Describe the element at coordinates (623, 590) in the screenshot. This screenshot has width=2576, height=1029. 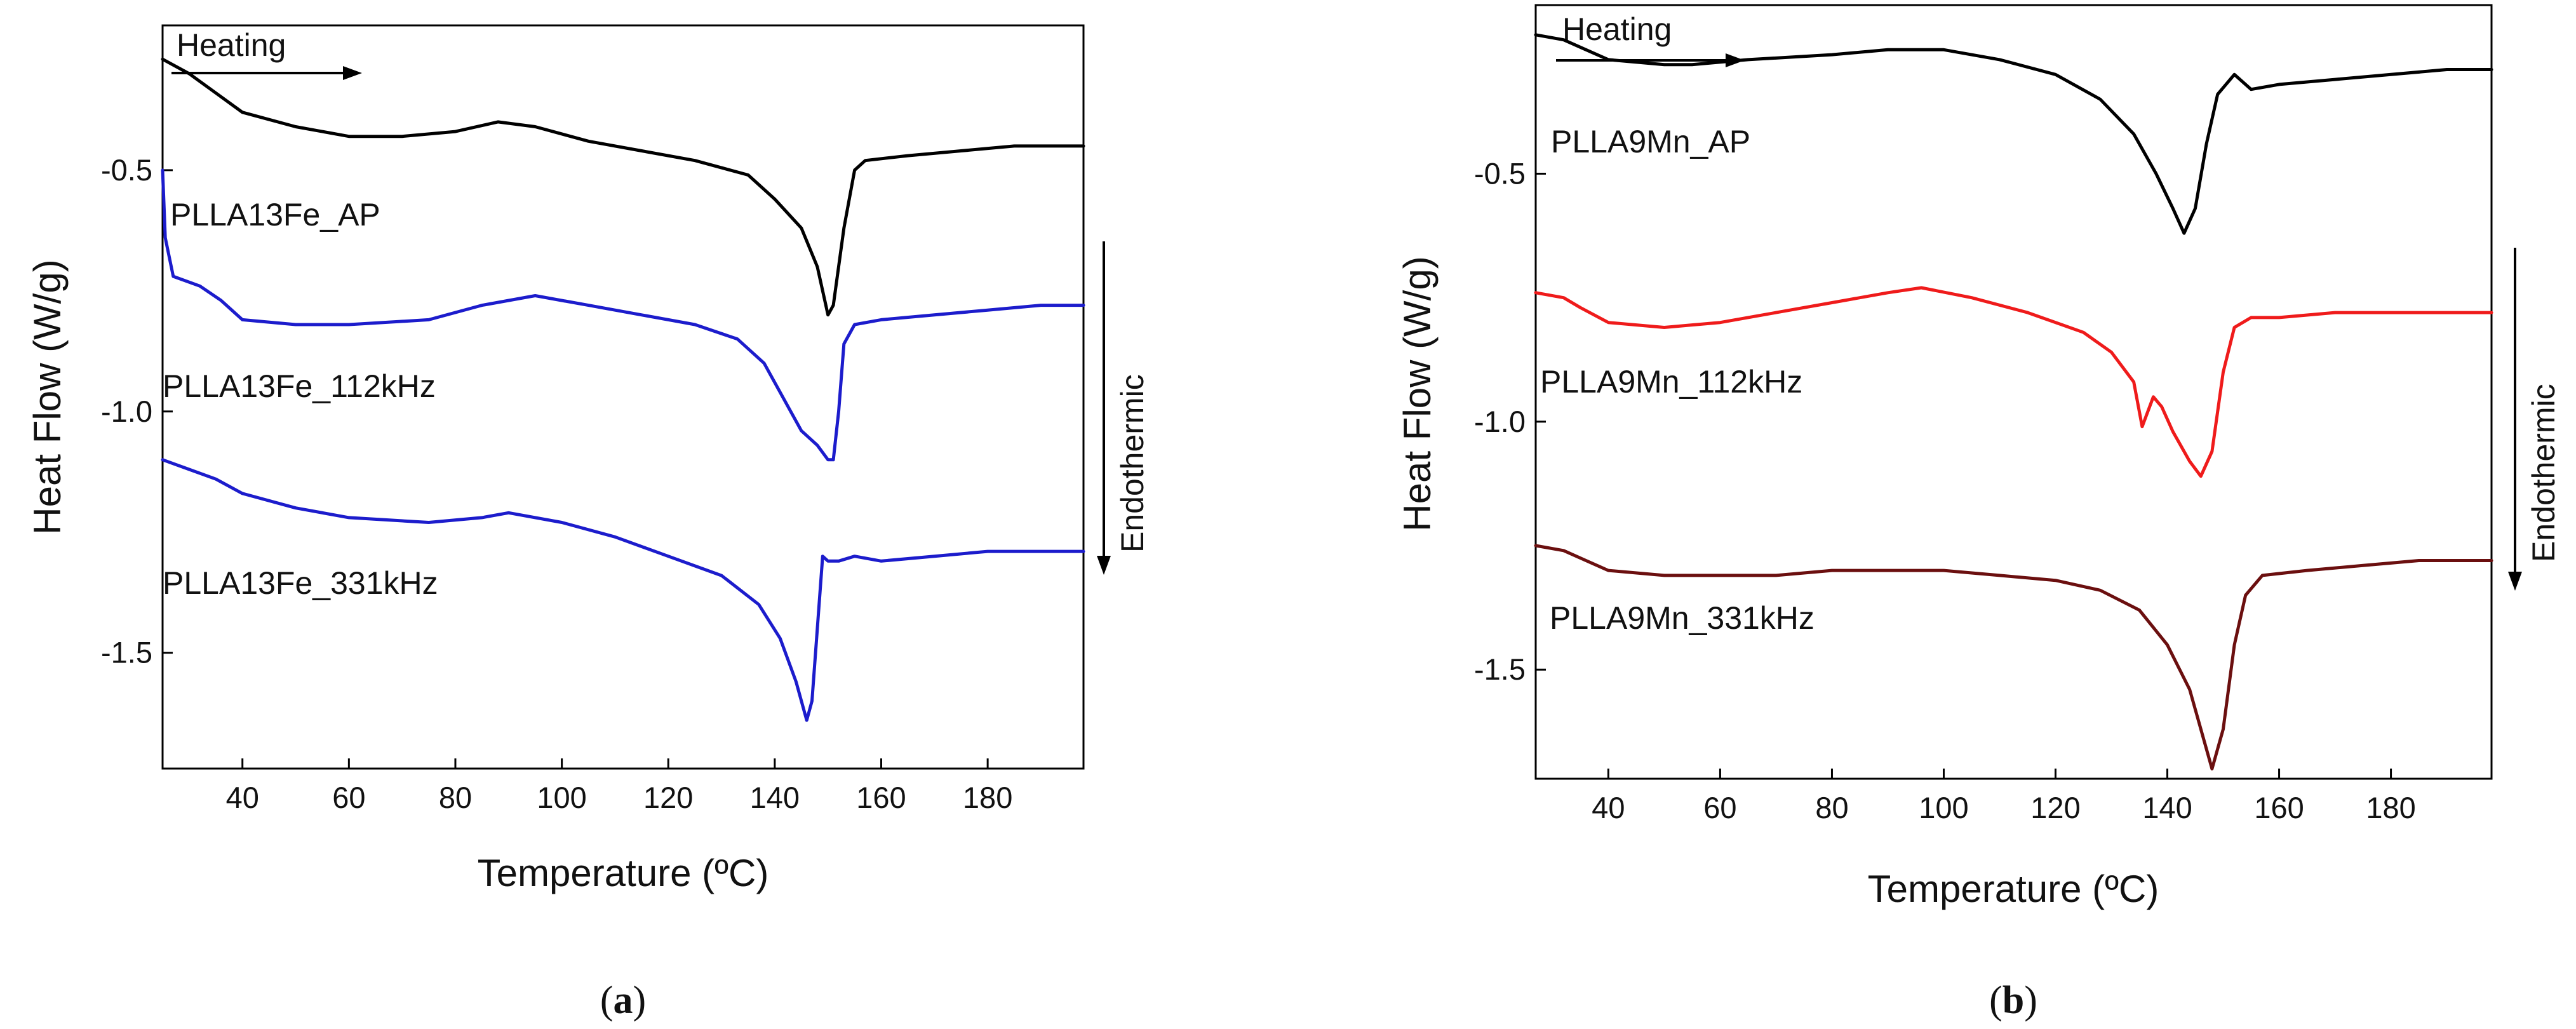
I see `series-line-plla13fe-331khz` at that location.